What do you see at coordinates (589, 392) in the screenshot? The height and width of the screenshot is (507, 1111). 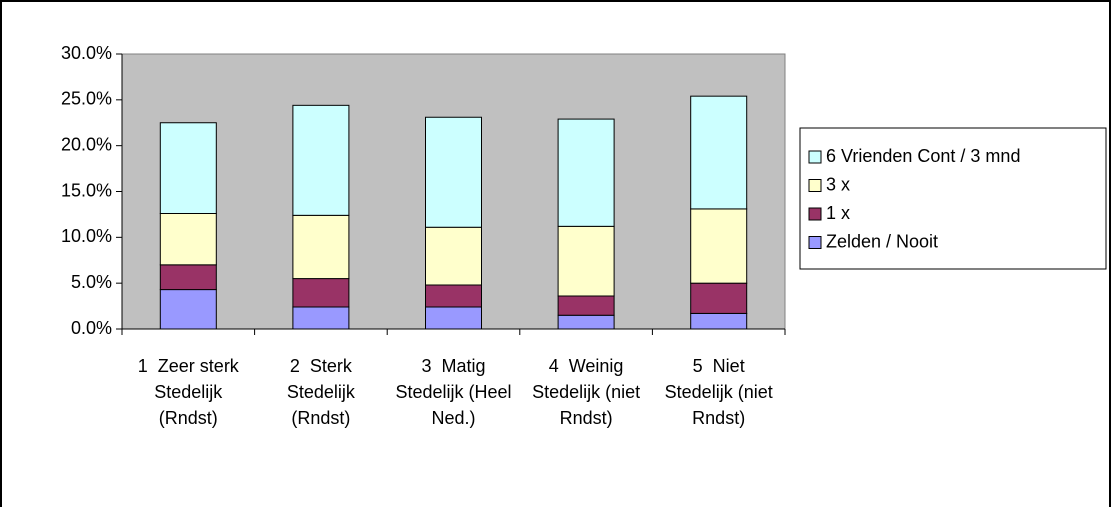 I see `x-tick-label: 4 Weinig Stedelijk (niet Rndst)` at bounding box center [589, 392].